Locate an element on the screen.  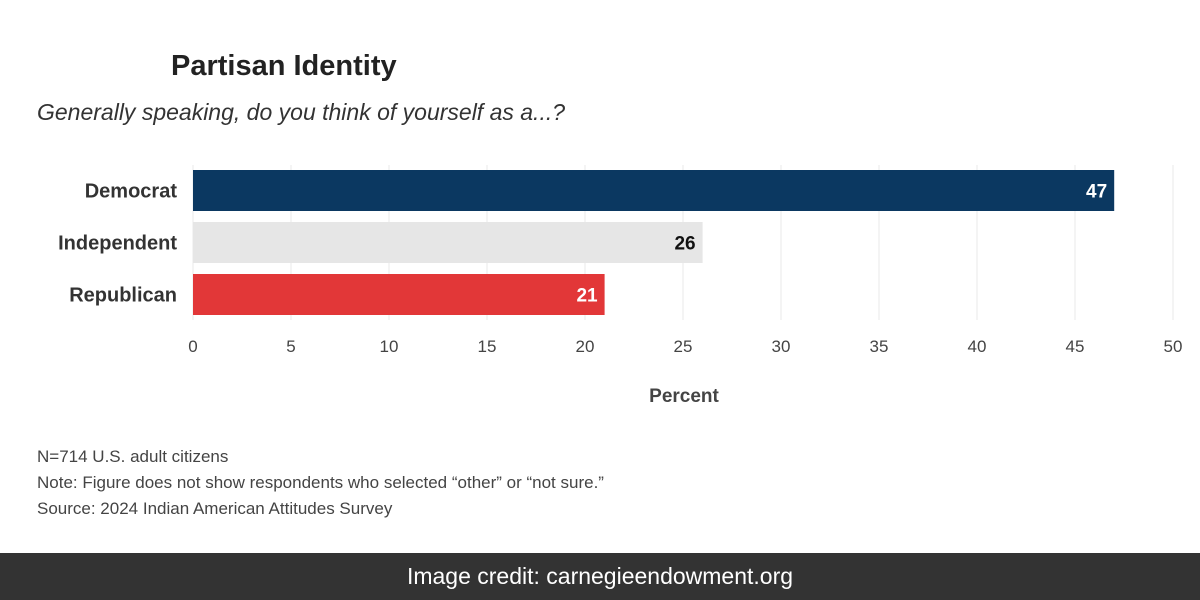
sample-size-note: N=714 U.S. adult citizens is located at coordinates (133, 456).